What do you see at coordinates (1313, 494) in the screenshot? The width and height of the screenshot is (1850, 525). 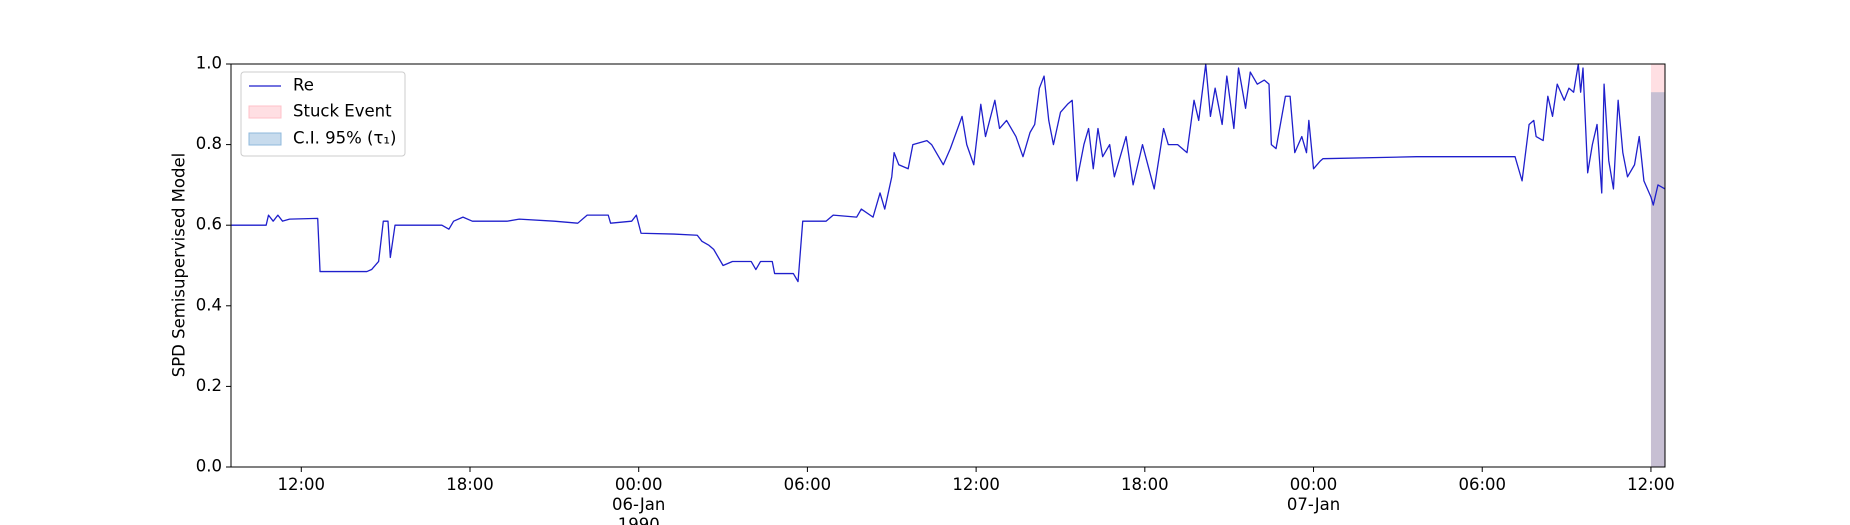 I see `x-tick-label: 00:00 07-Jan` at bounding box center [1313, 494].